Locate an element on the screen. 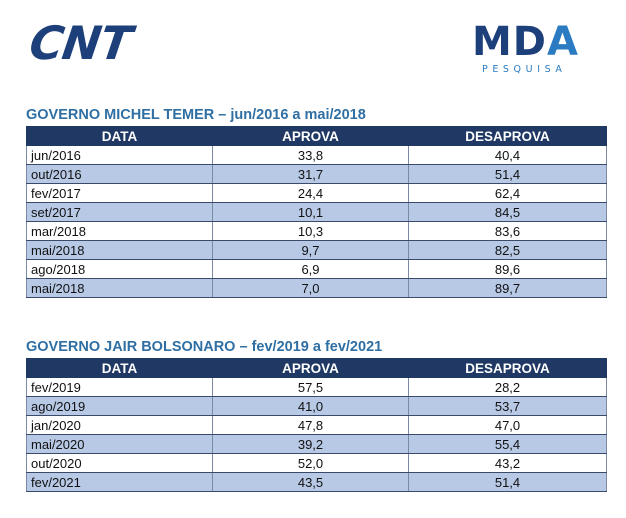 Image resolution: width=626 pixels, height=518 pixels. cell-desaprova: 28,2 is located at coordinates (507, 387).